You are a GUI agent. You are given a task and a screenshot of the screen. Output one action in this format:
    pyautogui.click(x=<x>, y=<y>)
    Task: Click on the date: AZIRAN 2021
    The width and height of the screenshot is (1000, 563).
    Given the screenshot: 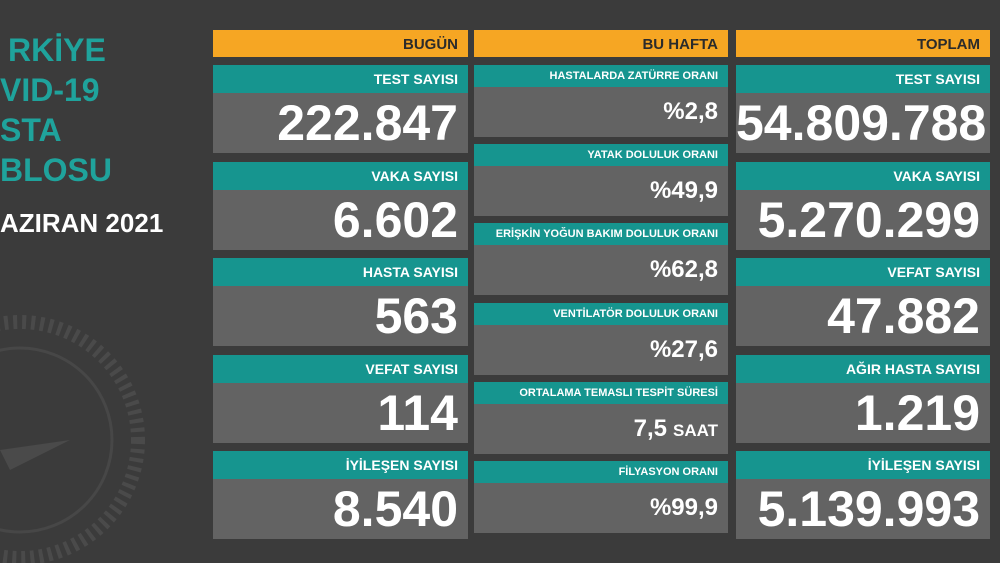 What is the action you would take?
    pyautogui.click(x=82, y=223)
    